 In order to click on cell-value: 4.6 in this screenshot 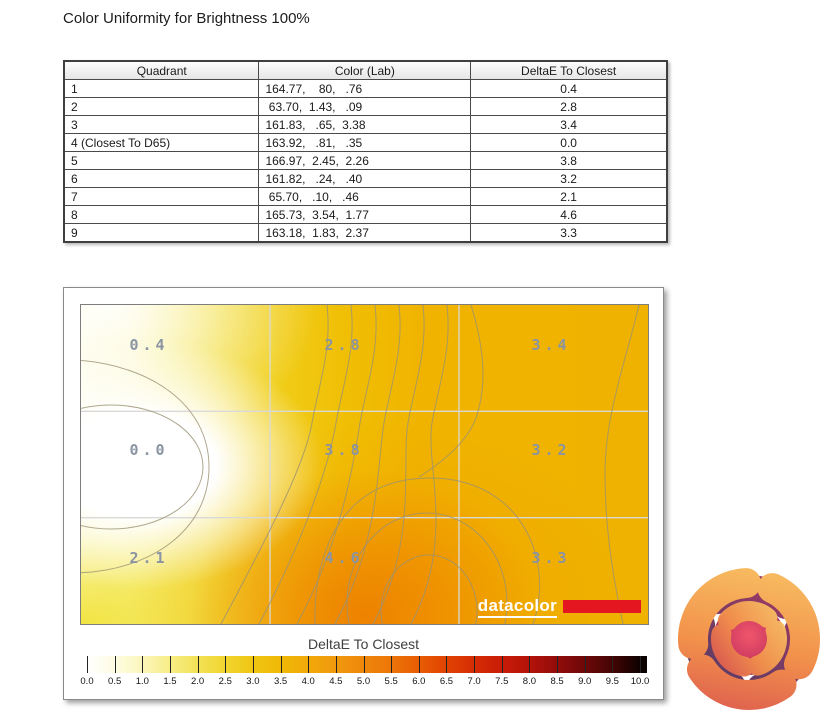, I will do `click(344, 557)`.